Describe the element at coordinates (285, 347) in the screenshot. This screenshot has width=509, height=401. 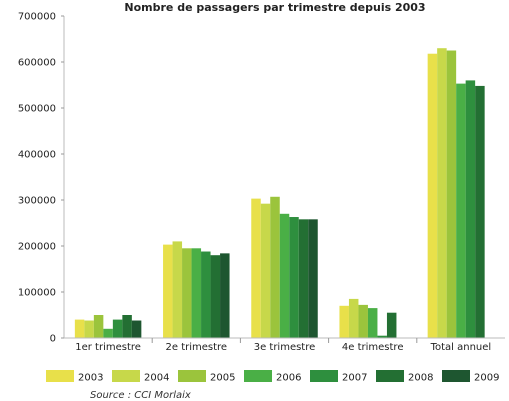
I see `x-tick-label: 3e trimestre` at that location.